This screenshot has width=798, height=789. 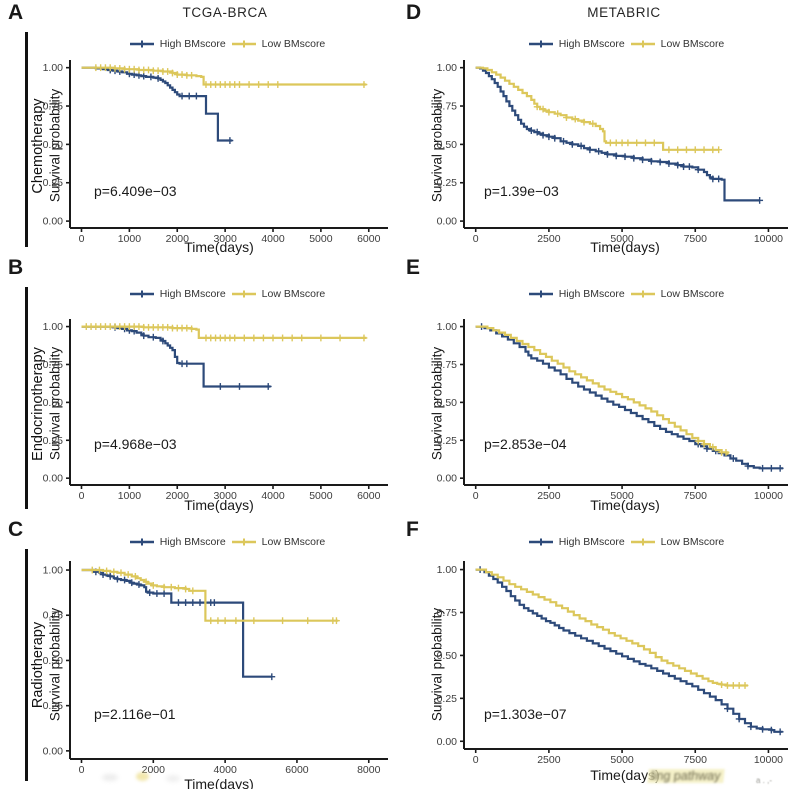 I want to click on km-plot: 0.000.250.500.751.000 2000 4000 6000 8000, so click(x=215, y=668).